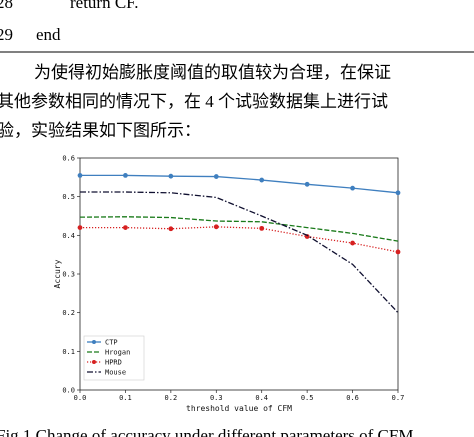 The height and width of the screenshot is (437, 474). What do you see at coordinates (68, 391) in the screenshot?
I see `y-tick-label: 0.0` at bounding box center [68, 391].